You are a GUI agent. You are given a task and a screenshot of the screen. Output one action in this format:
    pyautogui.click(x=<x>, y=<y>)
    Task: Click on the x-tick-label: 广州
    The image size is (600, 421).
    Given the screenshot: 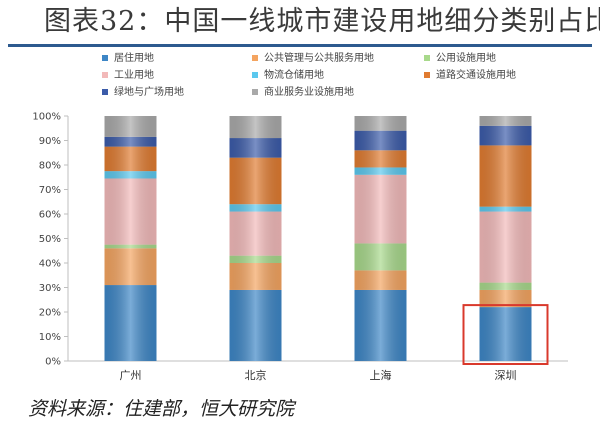 What is the action you would take?
    pyautogui.click(x=131, y=375)
    